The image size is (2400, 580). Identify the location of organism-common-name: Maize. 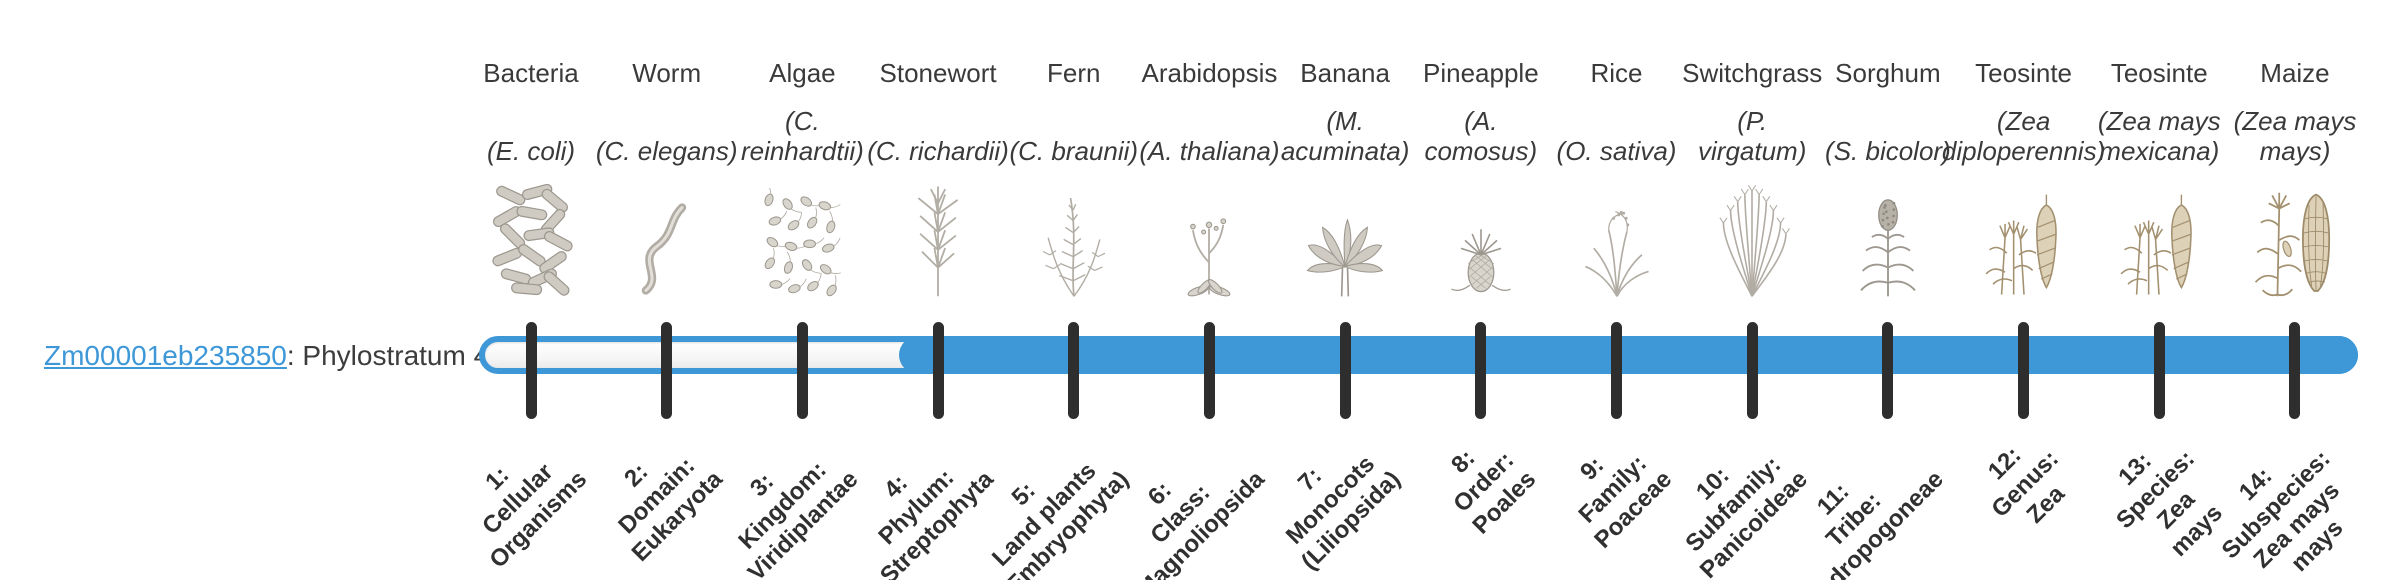
(2295, 73).